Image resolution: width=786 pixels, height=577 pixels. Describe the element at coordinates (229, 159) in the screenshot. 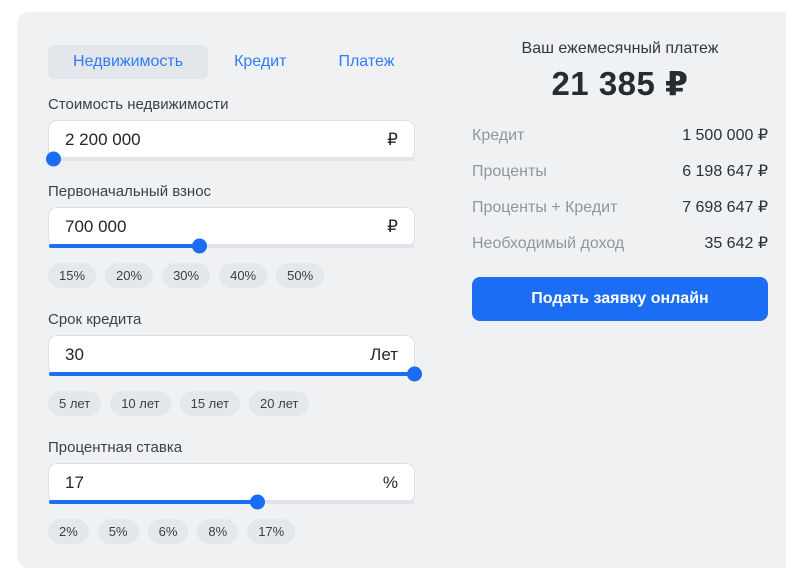

I see `property-cost-slider` at that location.